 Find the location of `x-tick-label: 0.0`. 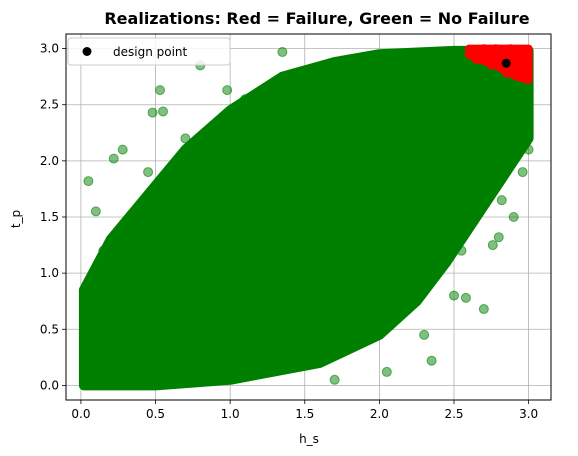

x-tick-label: 0.0 is located at coordinates (80, 414).